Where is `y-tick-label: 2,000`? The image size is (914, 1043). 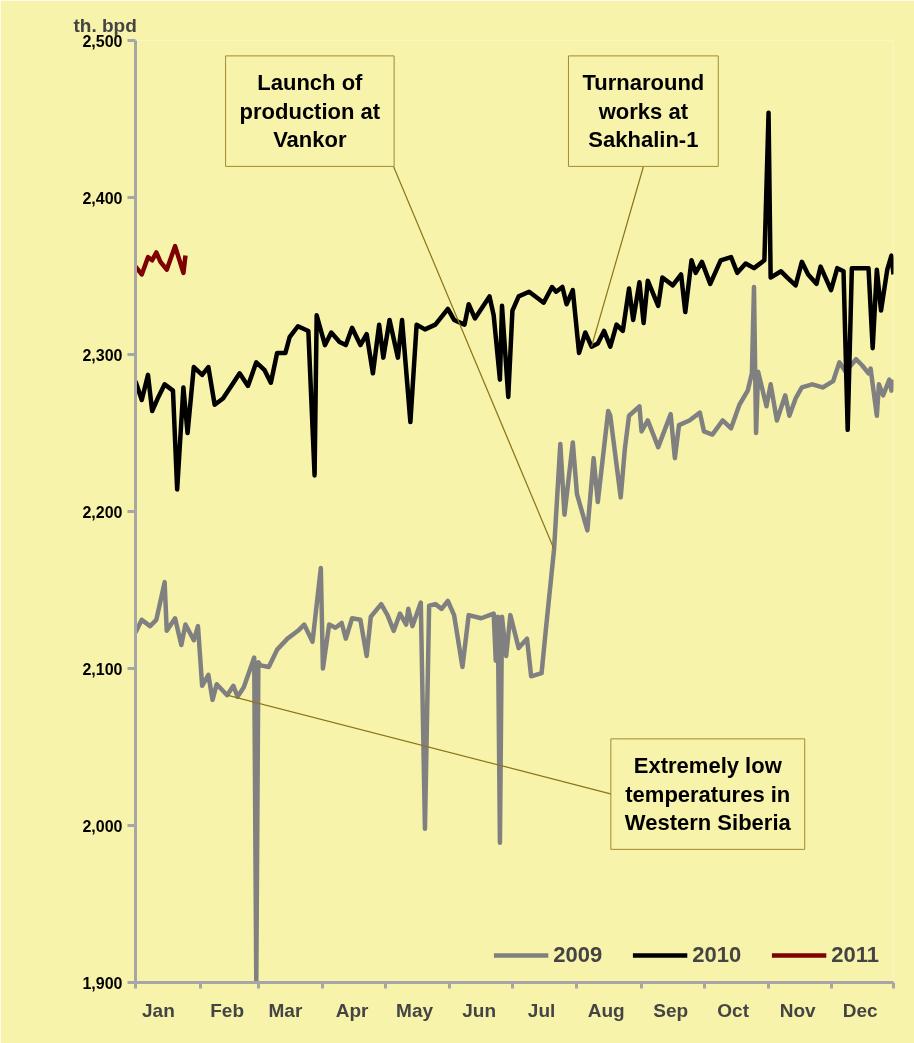 y-tick-label: 2,000 is located at coordinates (102, 826).